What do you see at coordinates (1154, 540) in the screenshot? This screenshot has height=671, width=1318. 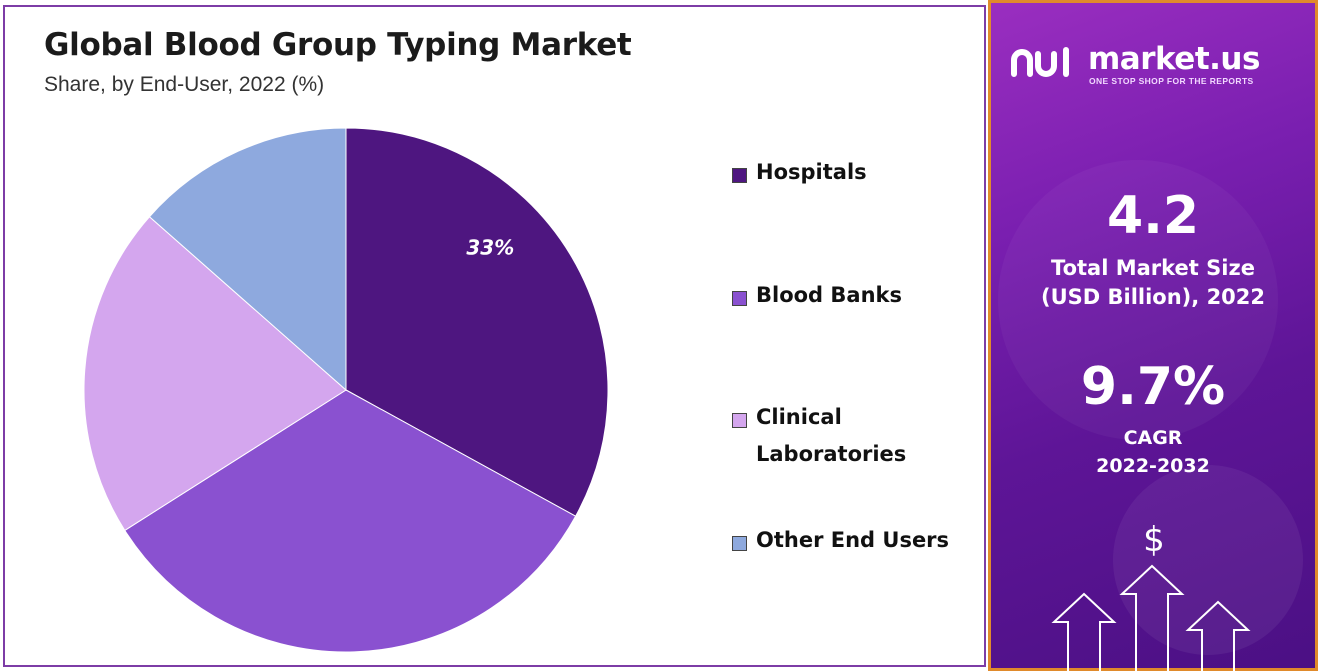 I see `dollar-icon: $` at bounding box center [1154, 540].